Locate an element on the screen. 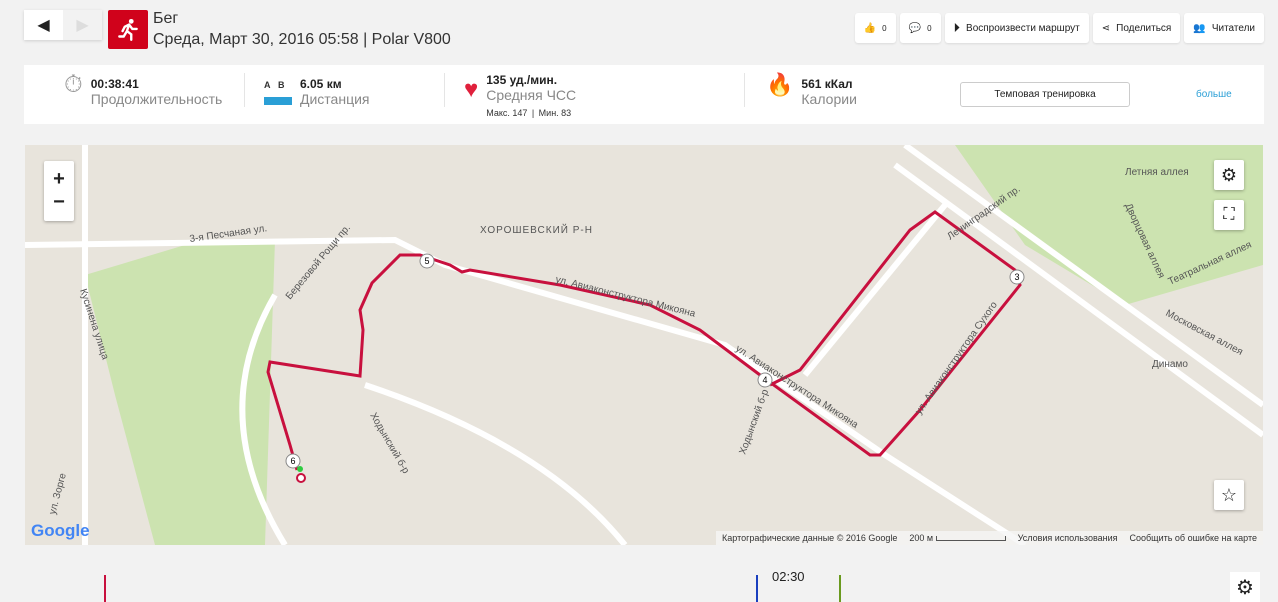 Image resolution: width=1278 pixels, height=602 pixels. followers-button: 👥 Читатели is located at coordinates (1224, 28).